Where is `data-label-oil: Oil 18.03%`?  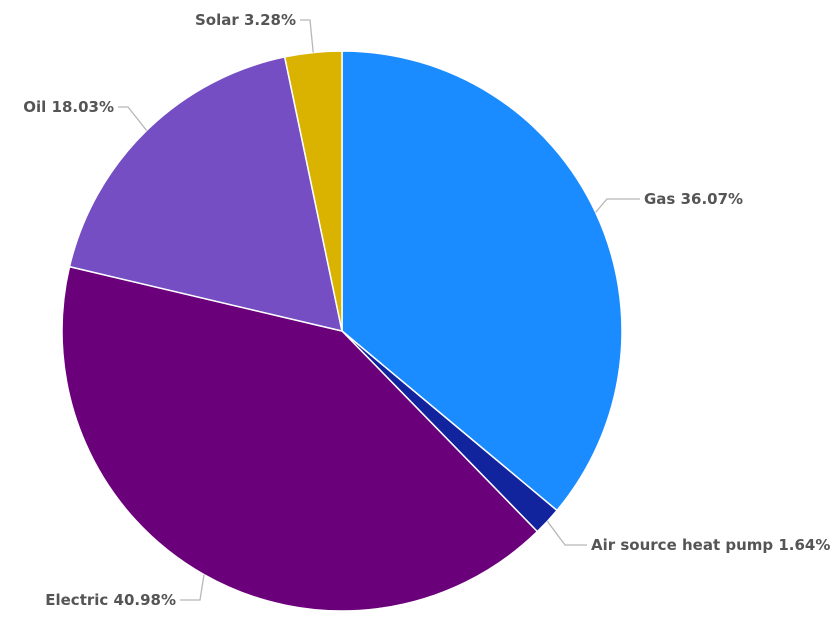 data-label-oil: Oil 18.03% is located at coordinates (68, 107).